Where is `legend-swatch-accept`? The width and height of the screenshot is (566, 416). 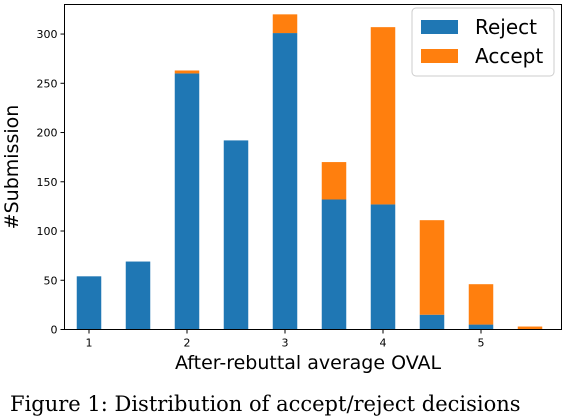
legend-swatch-accept is located at coordinates (439, 56).